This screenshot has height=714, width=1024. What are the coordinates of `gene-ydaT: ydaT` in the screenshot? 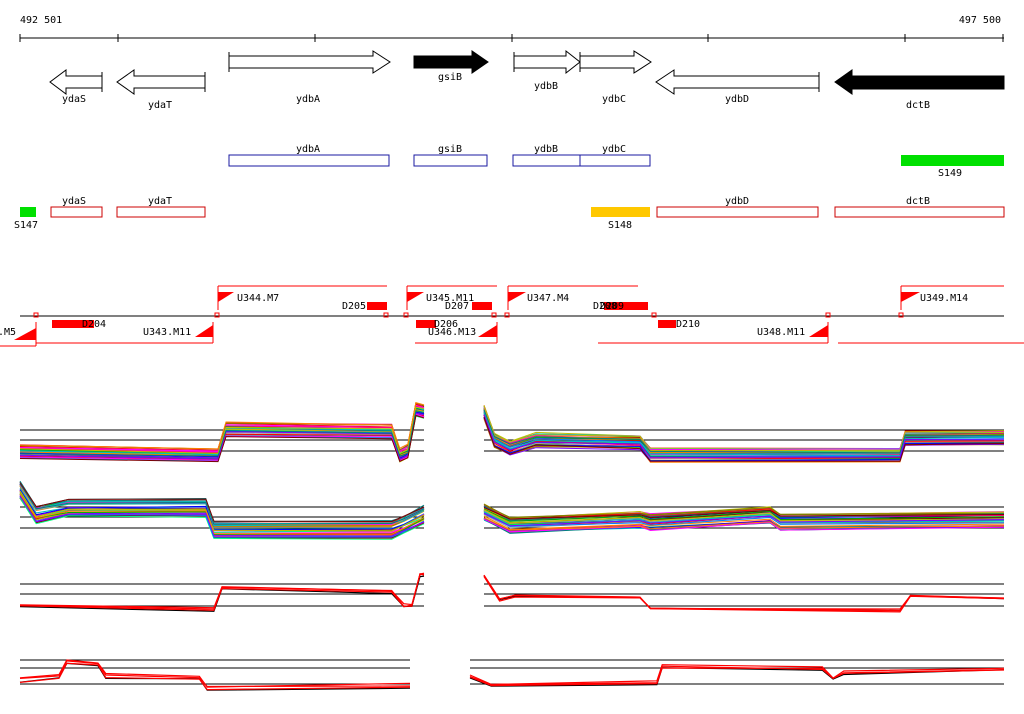 It's located at (161, 90).